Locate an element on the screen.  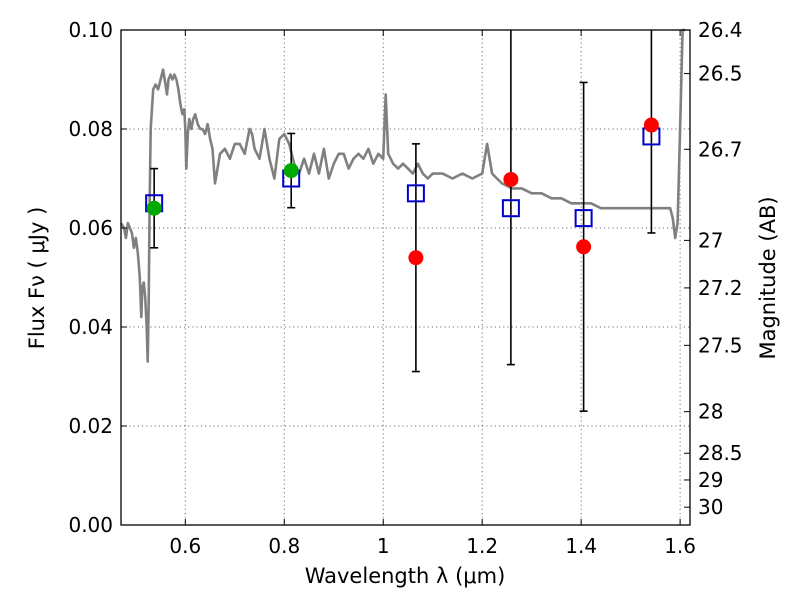
right-tick-label: 27.5 is located at coordinates (720, 345).